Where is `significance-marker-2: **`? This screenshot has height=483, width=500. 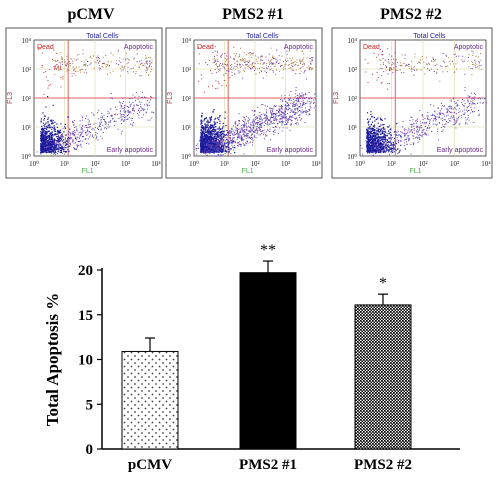
significance-marker-2: ** is located at coordinates (268, 250).